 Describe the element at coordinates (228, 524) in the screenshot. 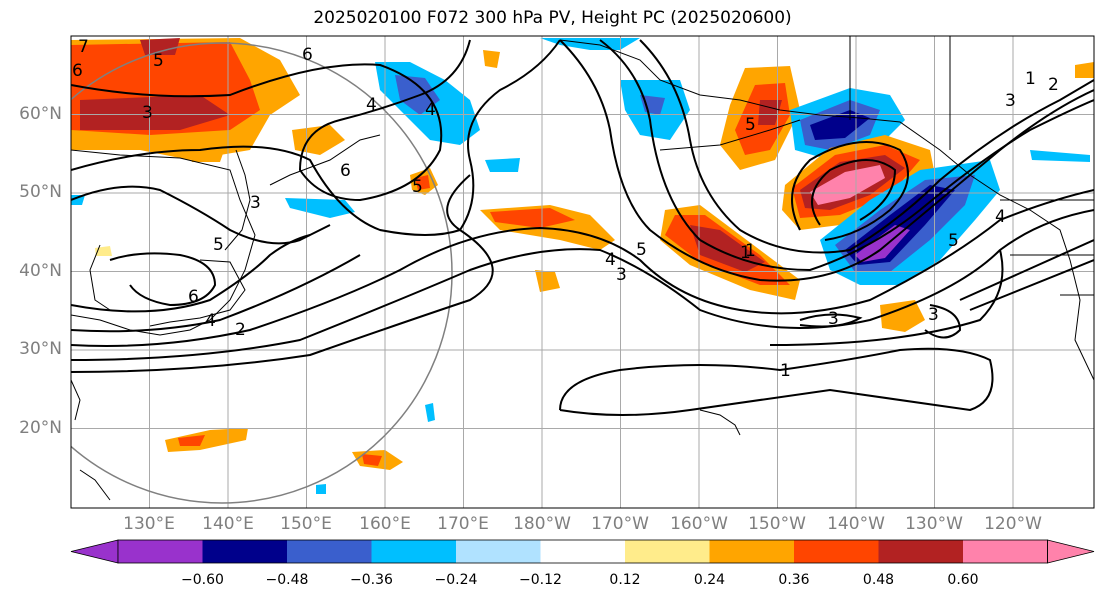

I see `lon-label: 140°E` at that location.